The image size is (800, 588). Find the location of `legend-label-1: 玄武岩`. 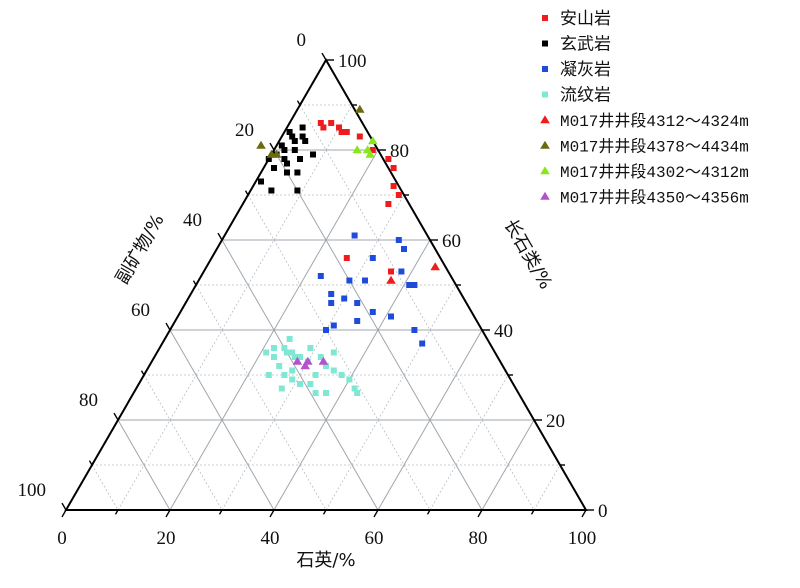

legend-label-1: 玄武岩 is located at coordinates (585, 45).